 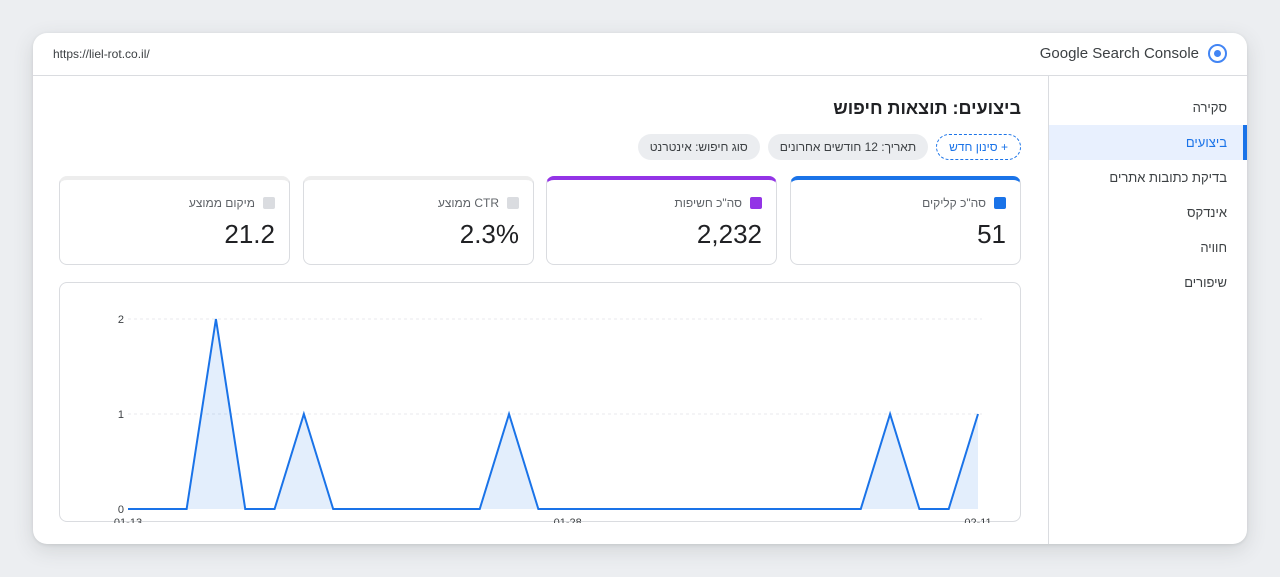 What do you see at coordinates (954, 203) in the screenshot?
I see `metric-label-text: סה"כ קליקים` at bounding box center [954, 203].